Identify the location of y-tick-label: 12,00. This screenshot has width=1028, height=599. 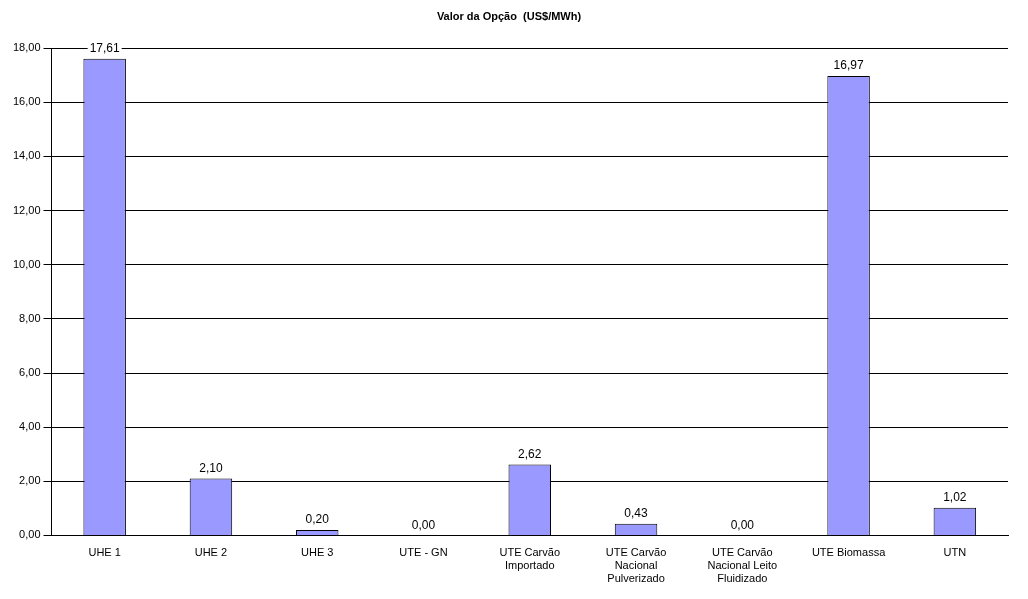
(27, 209).